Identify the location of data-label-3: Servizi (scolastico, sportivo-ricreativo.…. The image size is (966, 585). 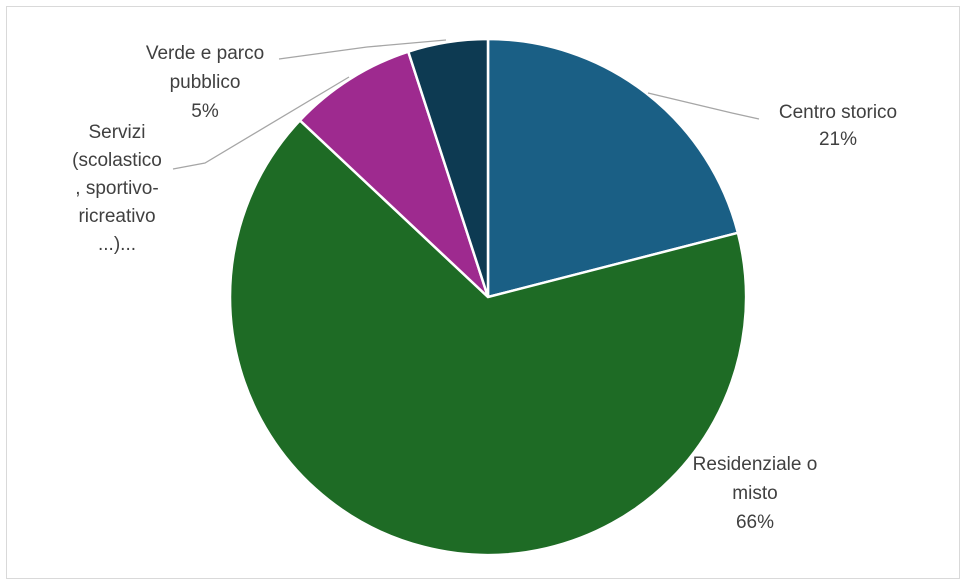
(117, 188).